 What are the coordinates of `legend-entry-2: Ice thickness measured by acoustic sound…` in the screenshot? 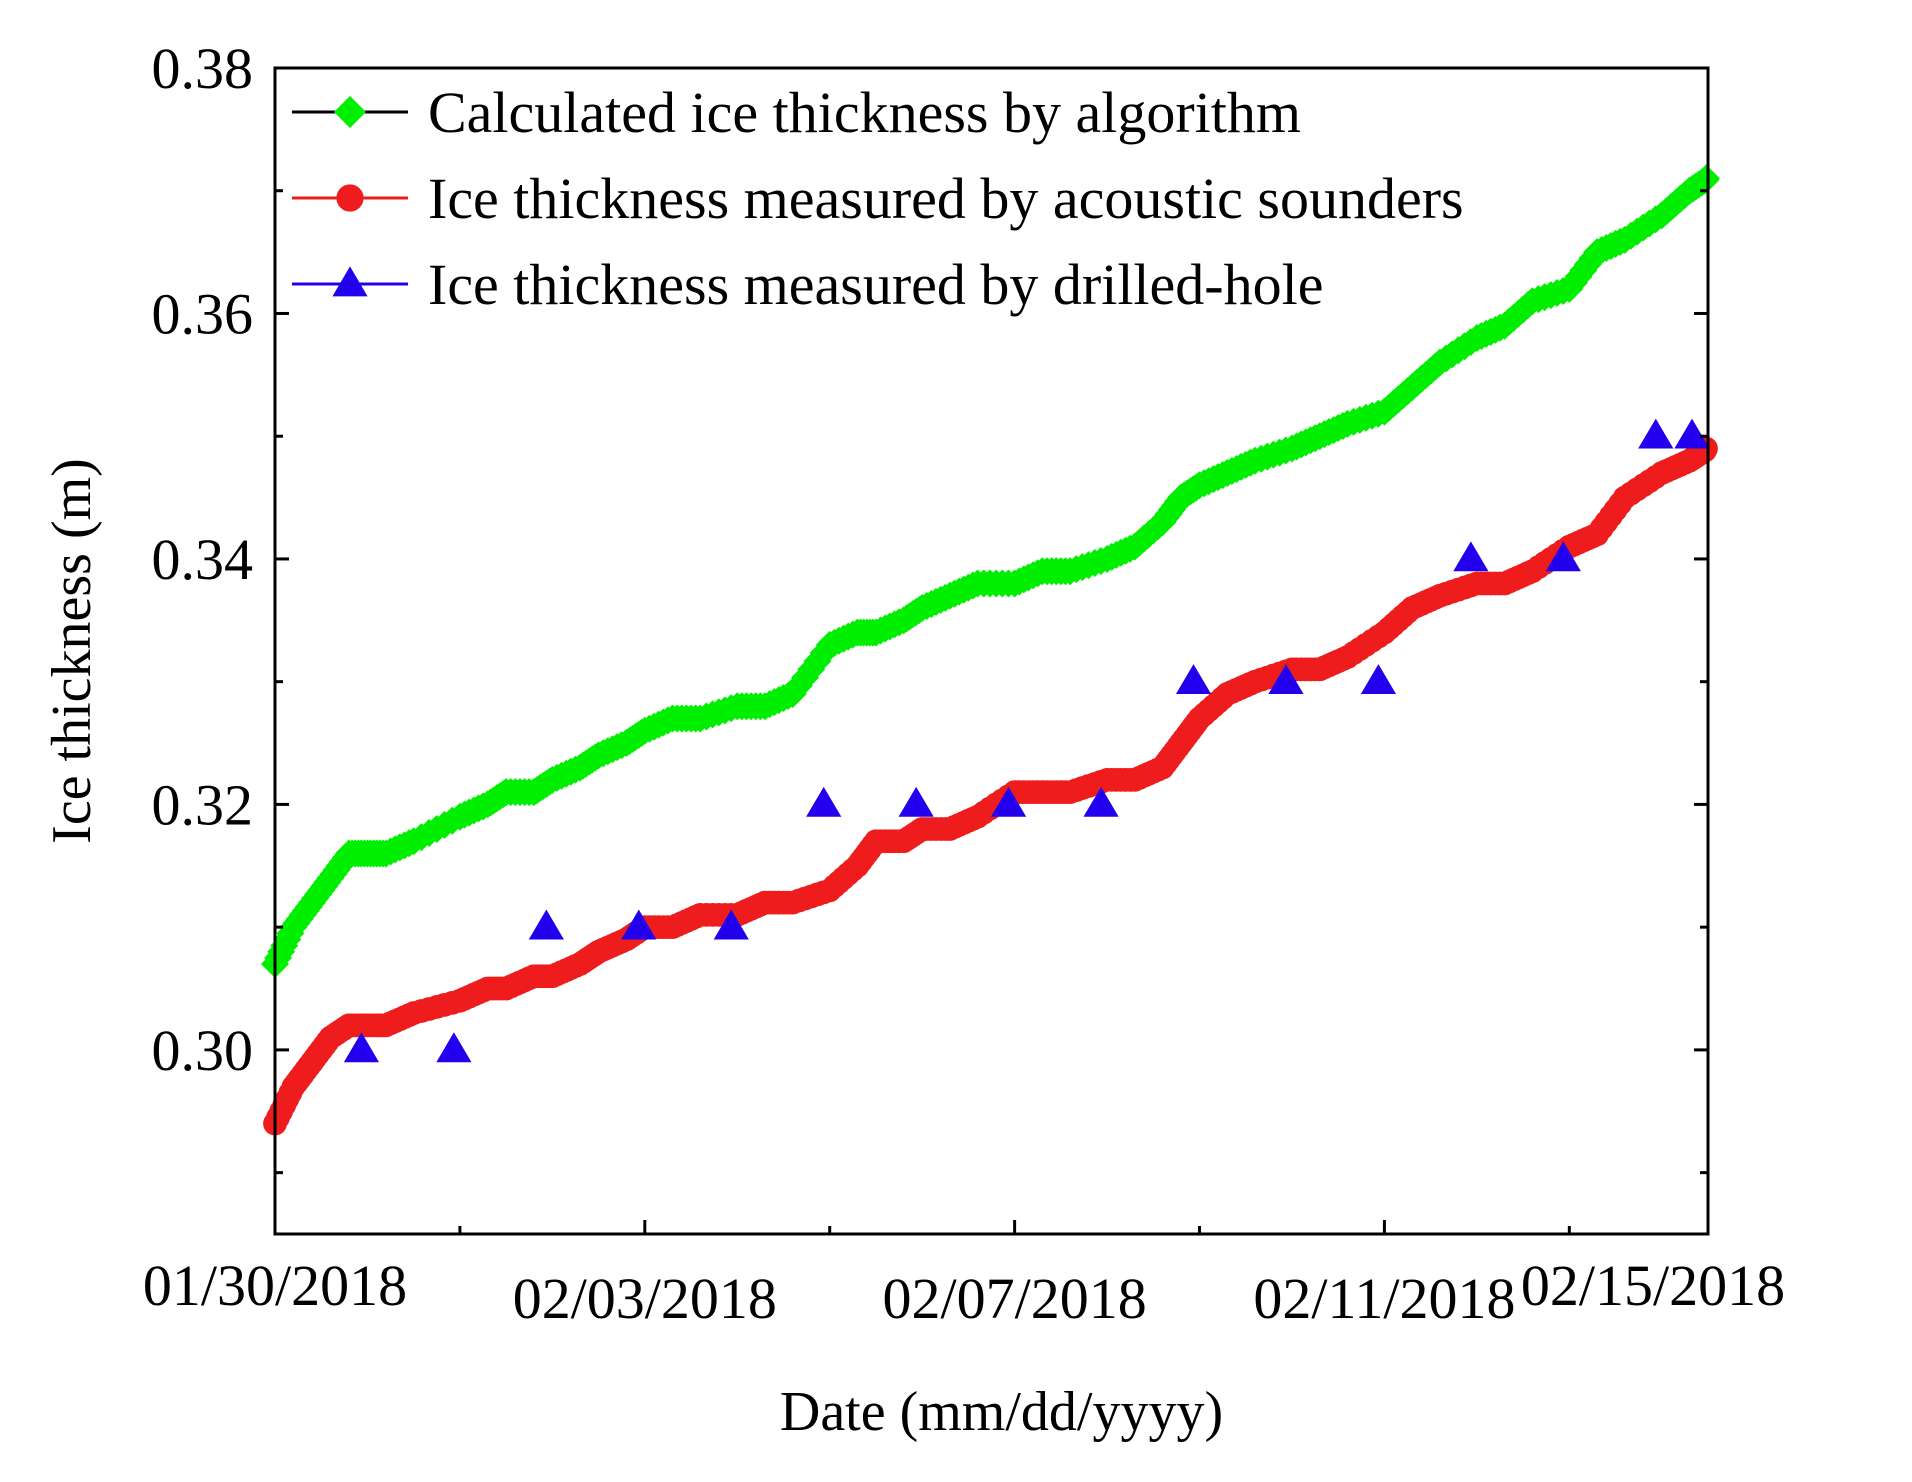 It's located at (878, 198).